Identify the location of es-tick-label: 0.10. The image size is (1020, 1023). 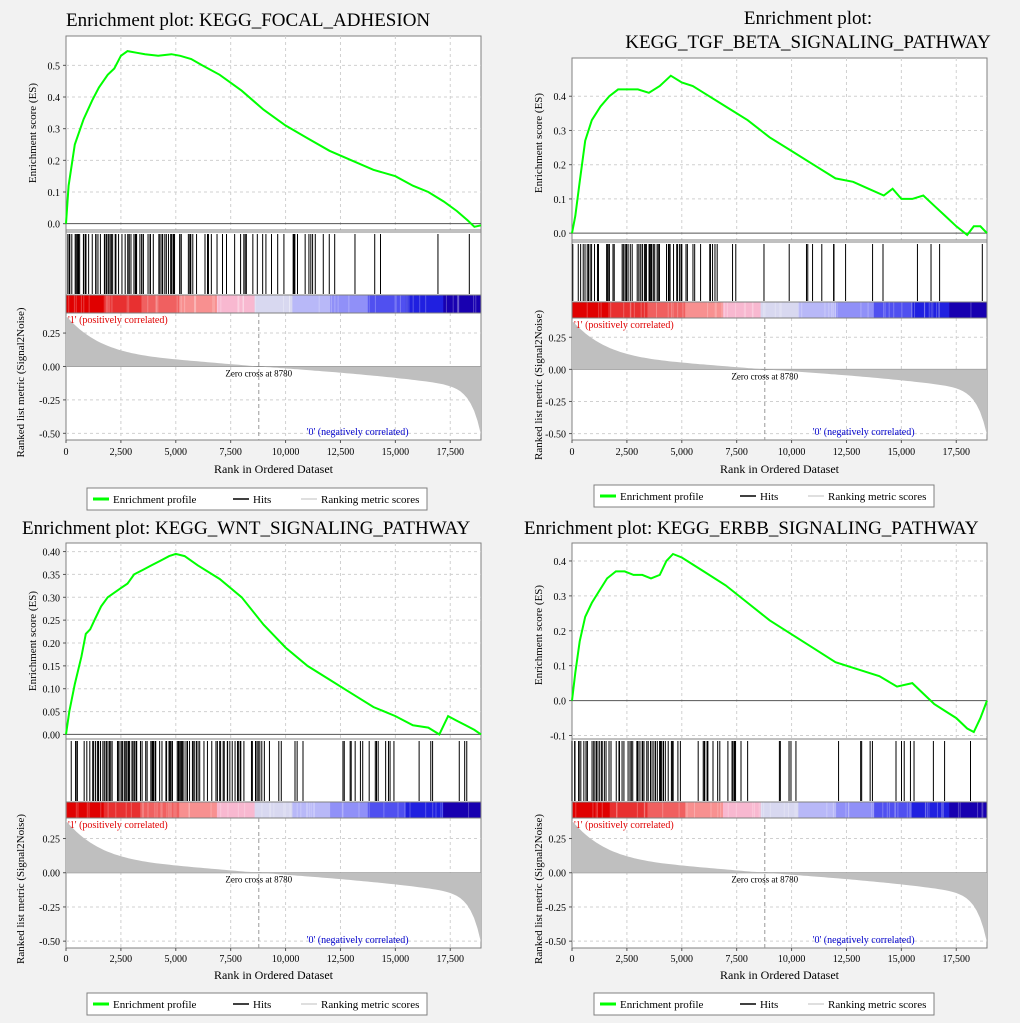
(52, 690).